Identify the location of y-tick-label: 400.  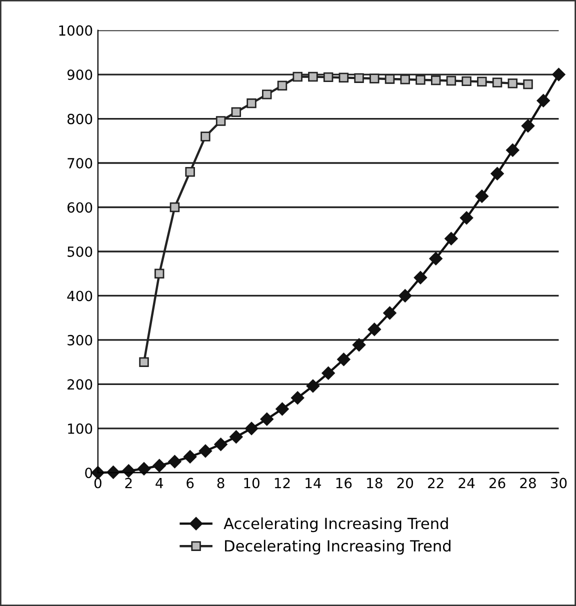
(79, 296).